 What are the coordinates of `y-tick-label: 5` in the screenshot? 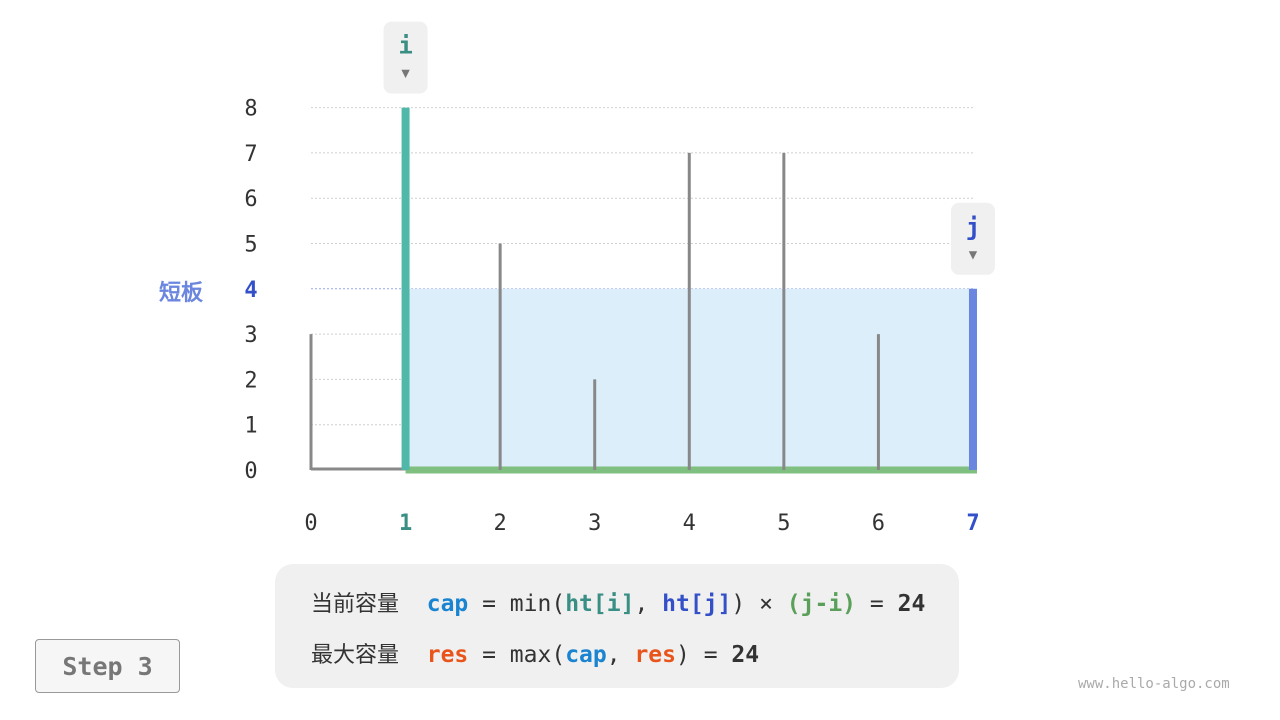 It's located at (250, 245).